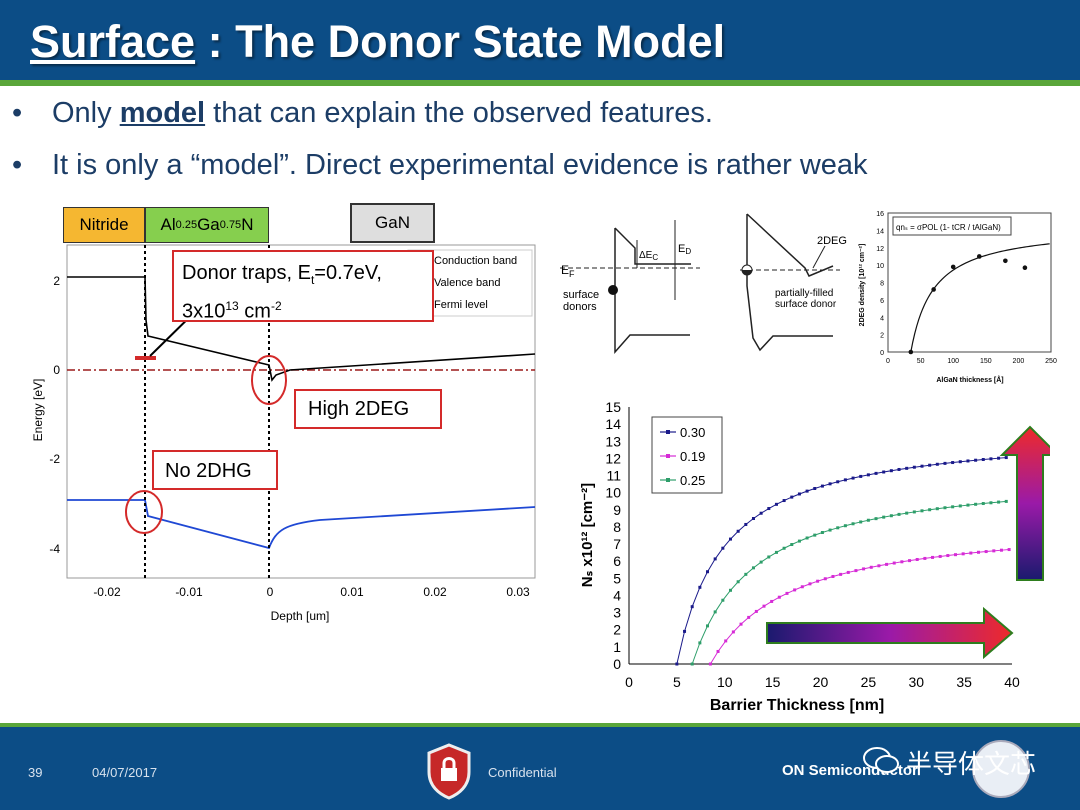 The image size is (1080, 810). Describe the element at coordinates (921, 361) in the screenshot. I see `density-xtick: 50` at that location.